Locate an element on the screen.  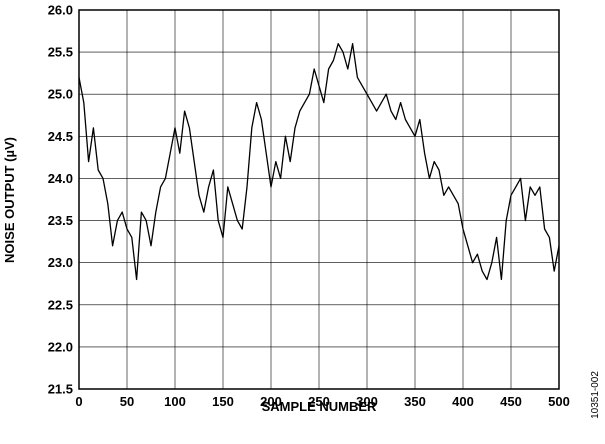
y-tick-label: 25.5 is located at coordinates (60, 52).